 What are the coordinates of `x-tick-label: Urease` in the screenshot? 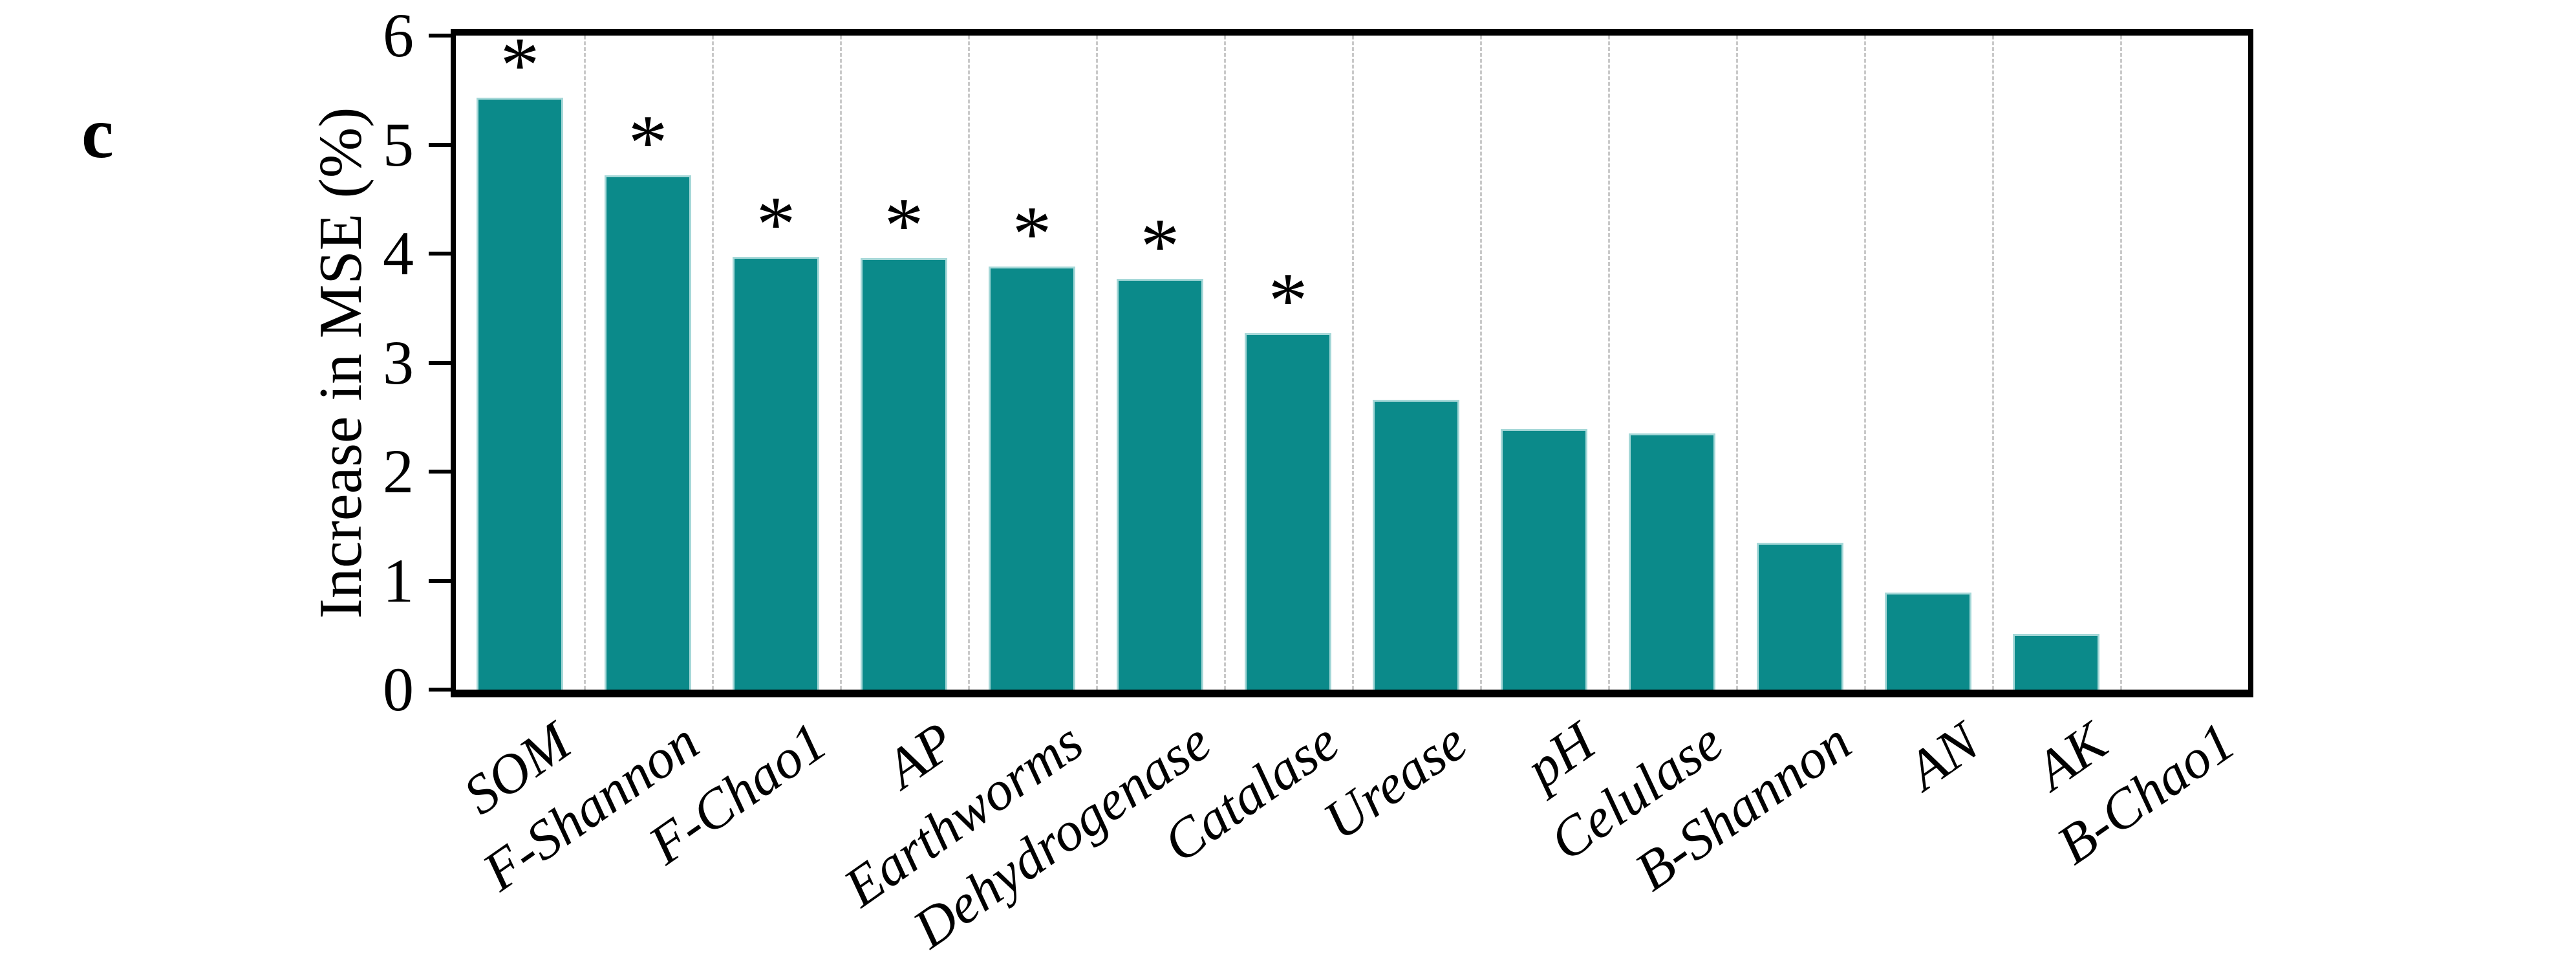 It's located at (1395, 781).